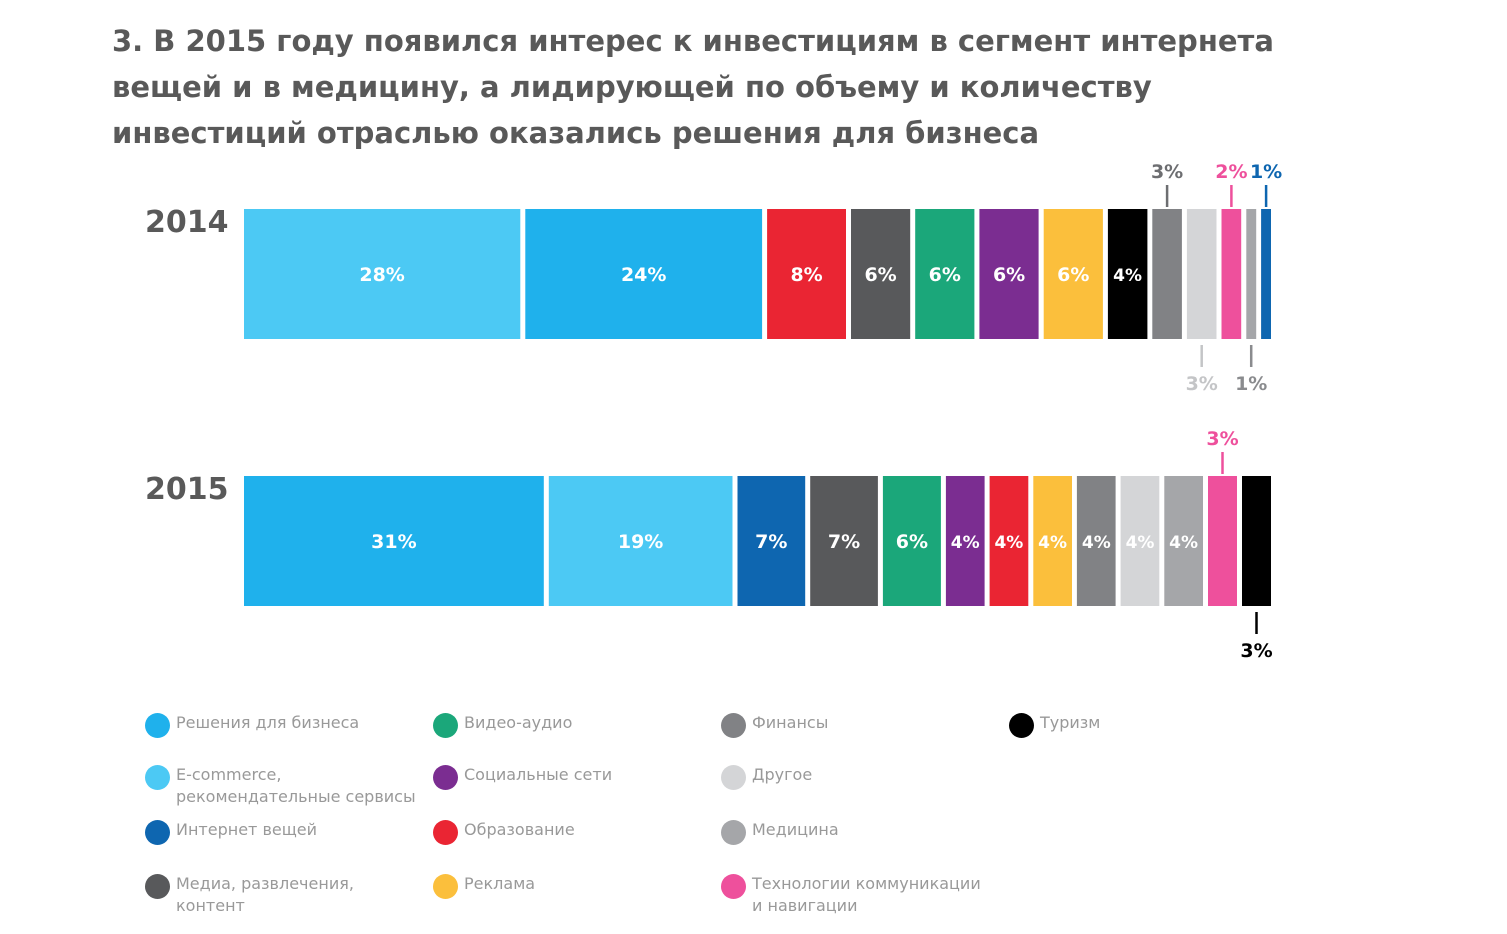 The width and height of the screenshot is (1507, 934). I want to click on legend-item-iot: Интернет вещей, so click(231, 832).